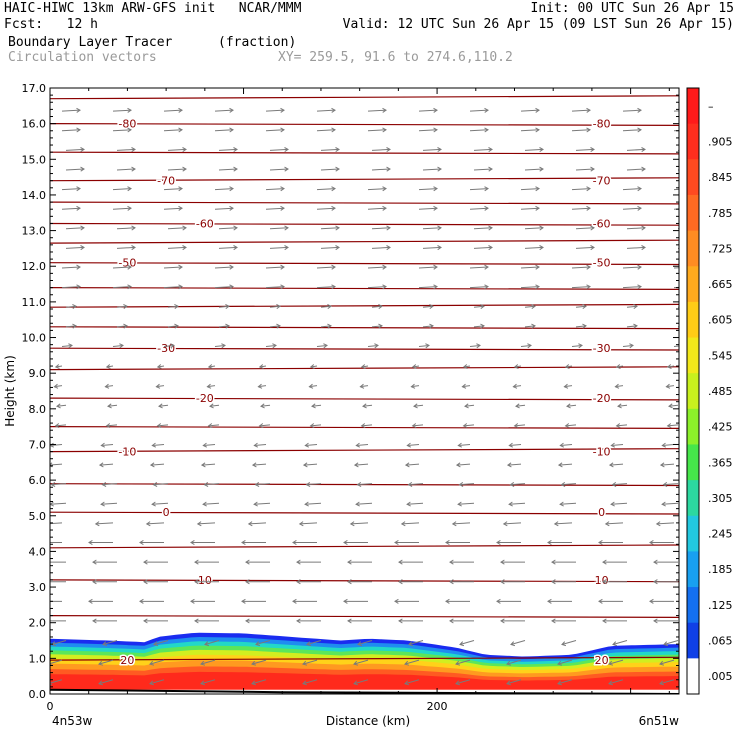  What do you see at coordinates (602, 223) in the screenshot?
I see `contour-label: -60` at bounding box center [602, 223].